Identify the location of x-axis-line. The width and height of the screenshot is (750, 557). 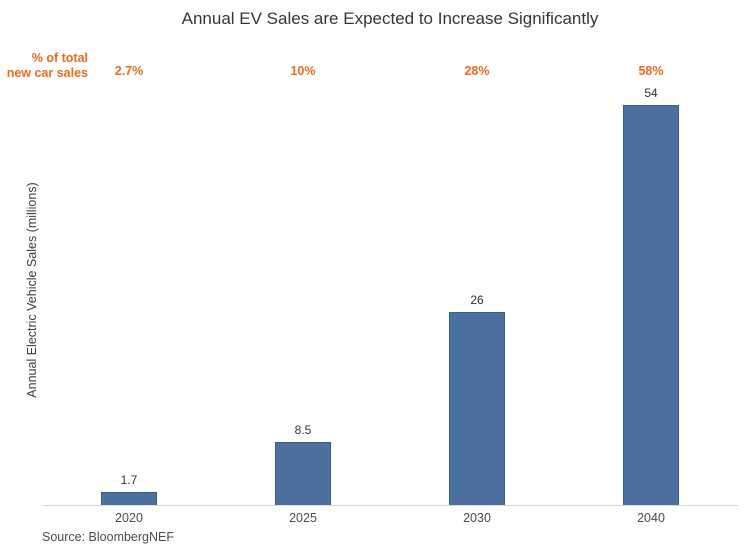
(390, 505).